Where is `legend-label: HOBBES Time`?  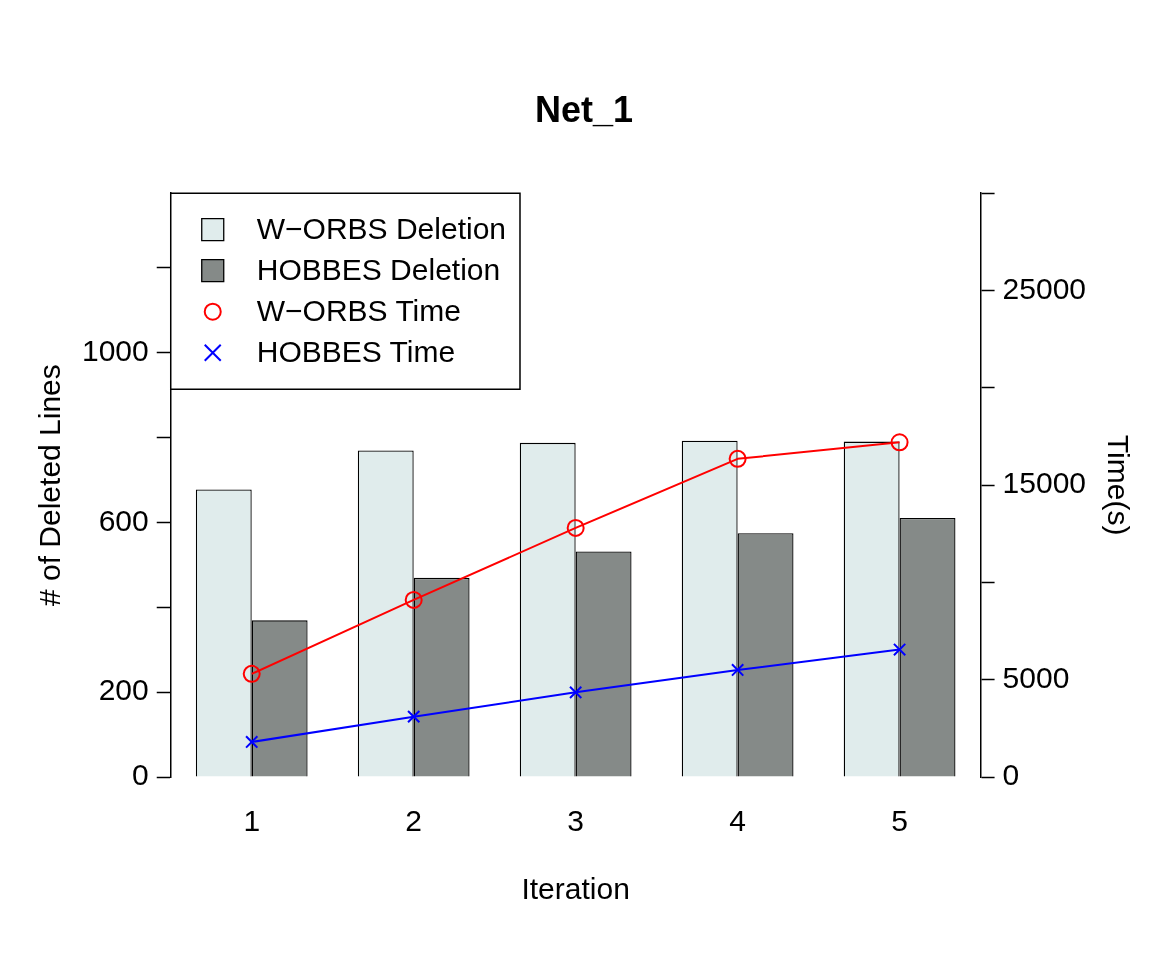 legend-label: HOBBES Time is located at coordinates (356, 351).